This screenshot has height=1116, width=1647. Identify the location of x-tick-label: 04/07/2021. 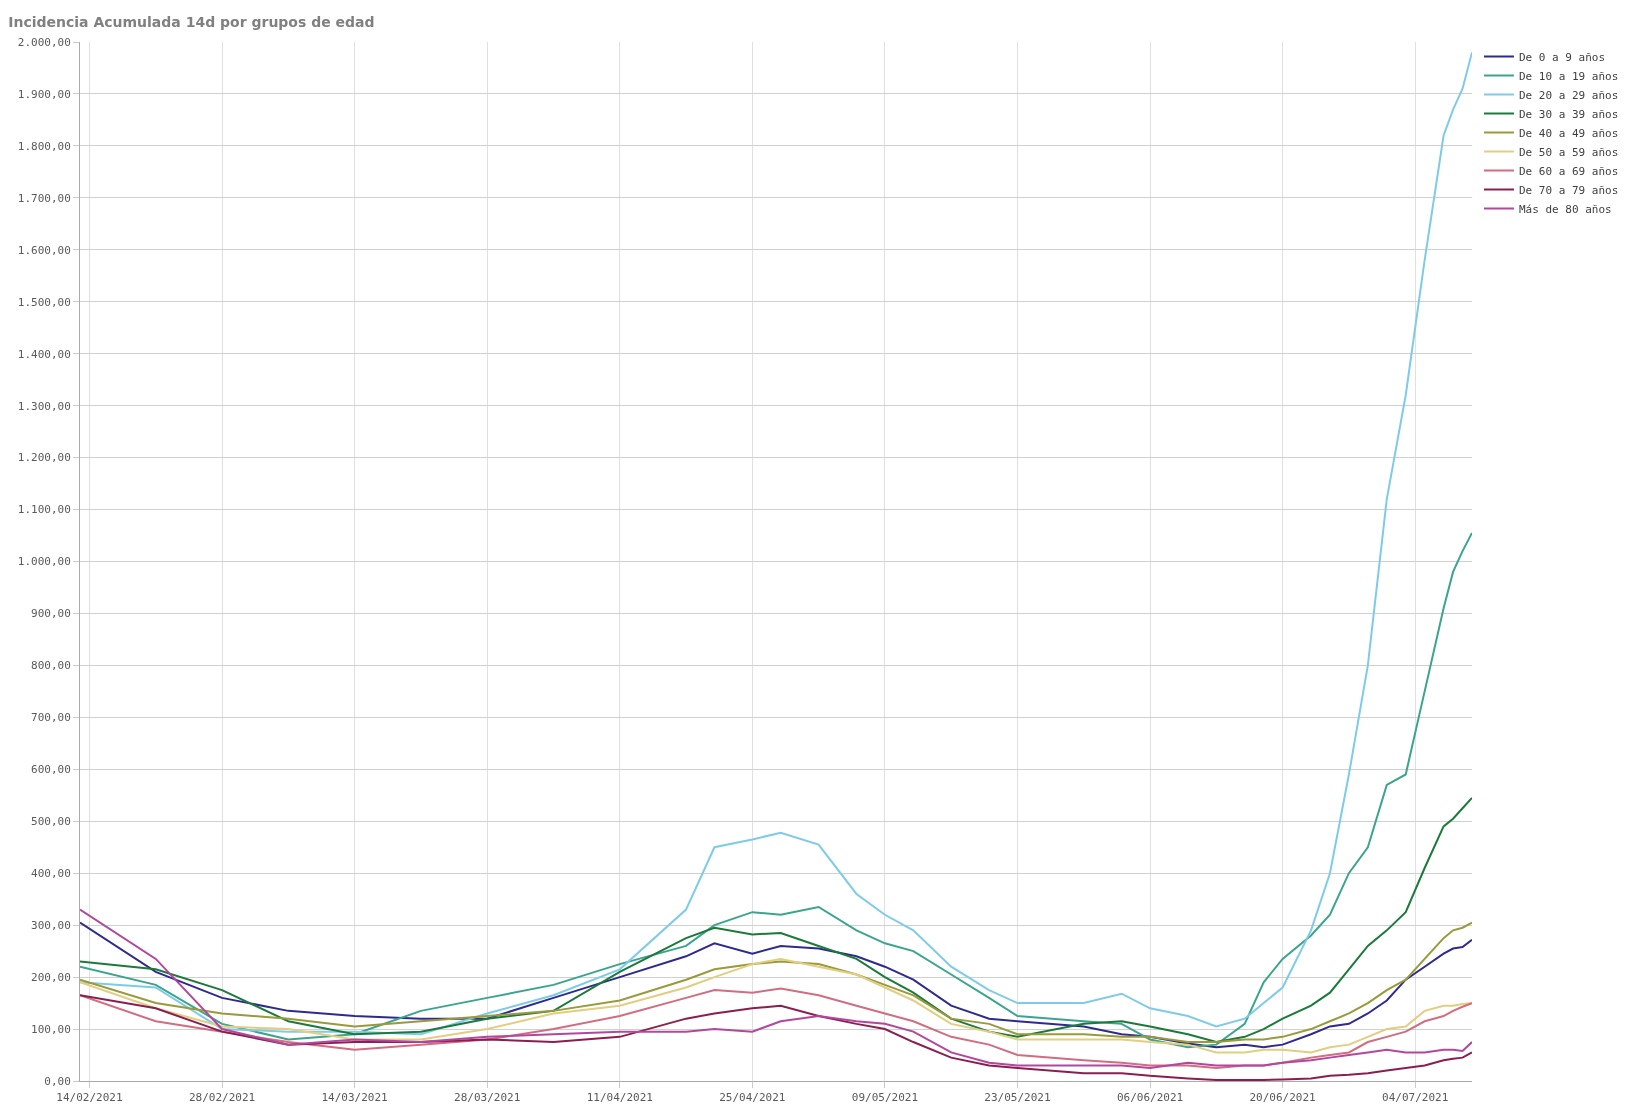
(1415, 1098).